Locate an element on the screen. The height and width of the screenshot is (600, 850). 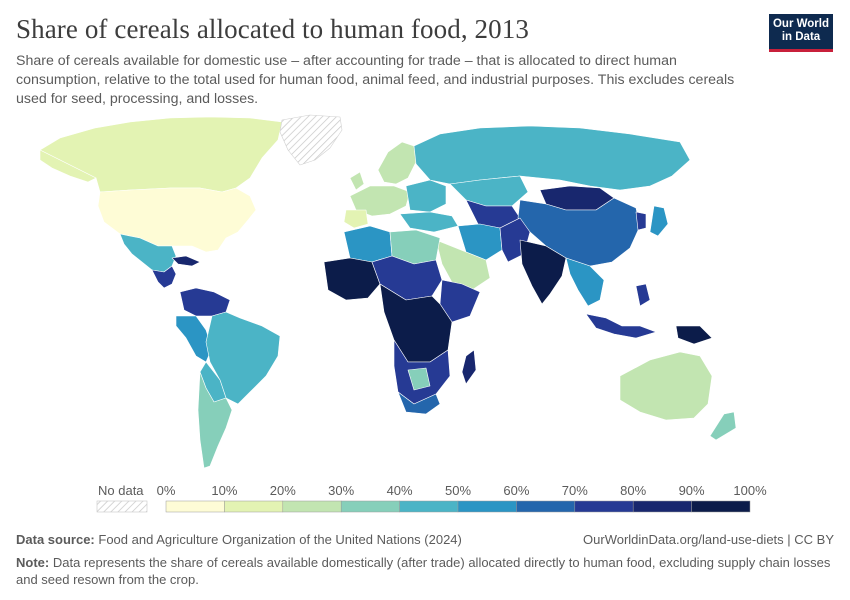
region-korea is located at coordinates (641, 221).